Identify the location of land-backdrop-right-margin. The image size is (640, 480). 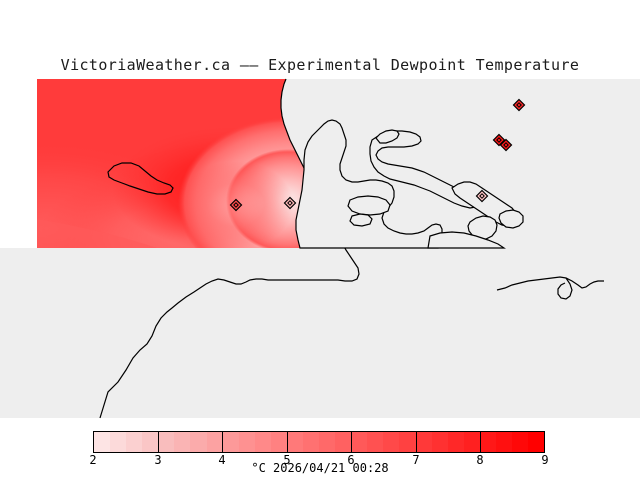
(622, 333).